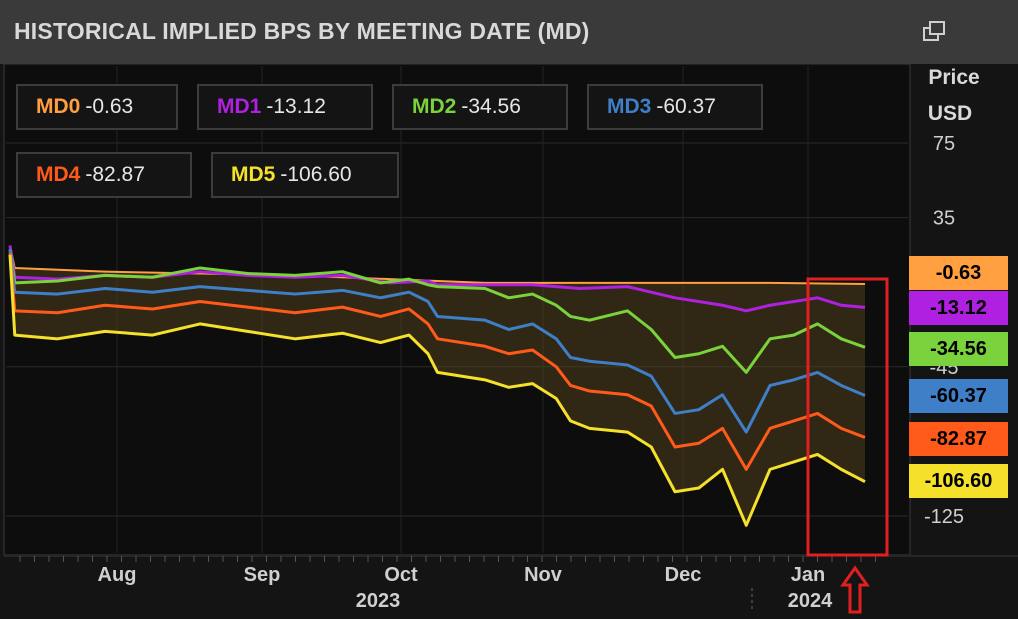 The width and height of the screenshot is (1018, 619). What do you see at coordinates (378, 601) in the screenshot?
I see `x-year-label: 2023` at bounding box center [378, 601].